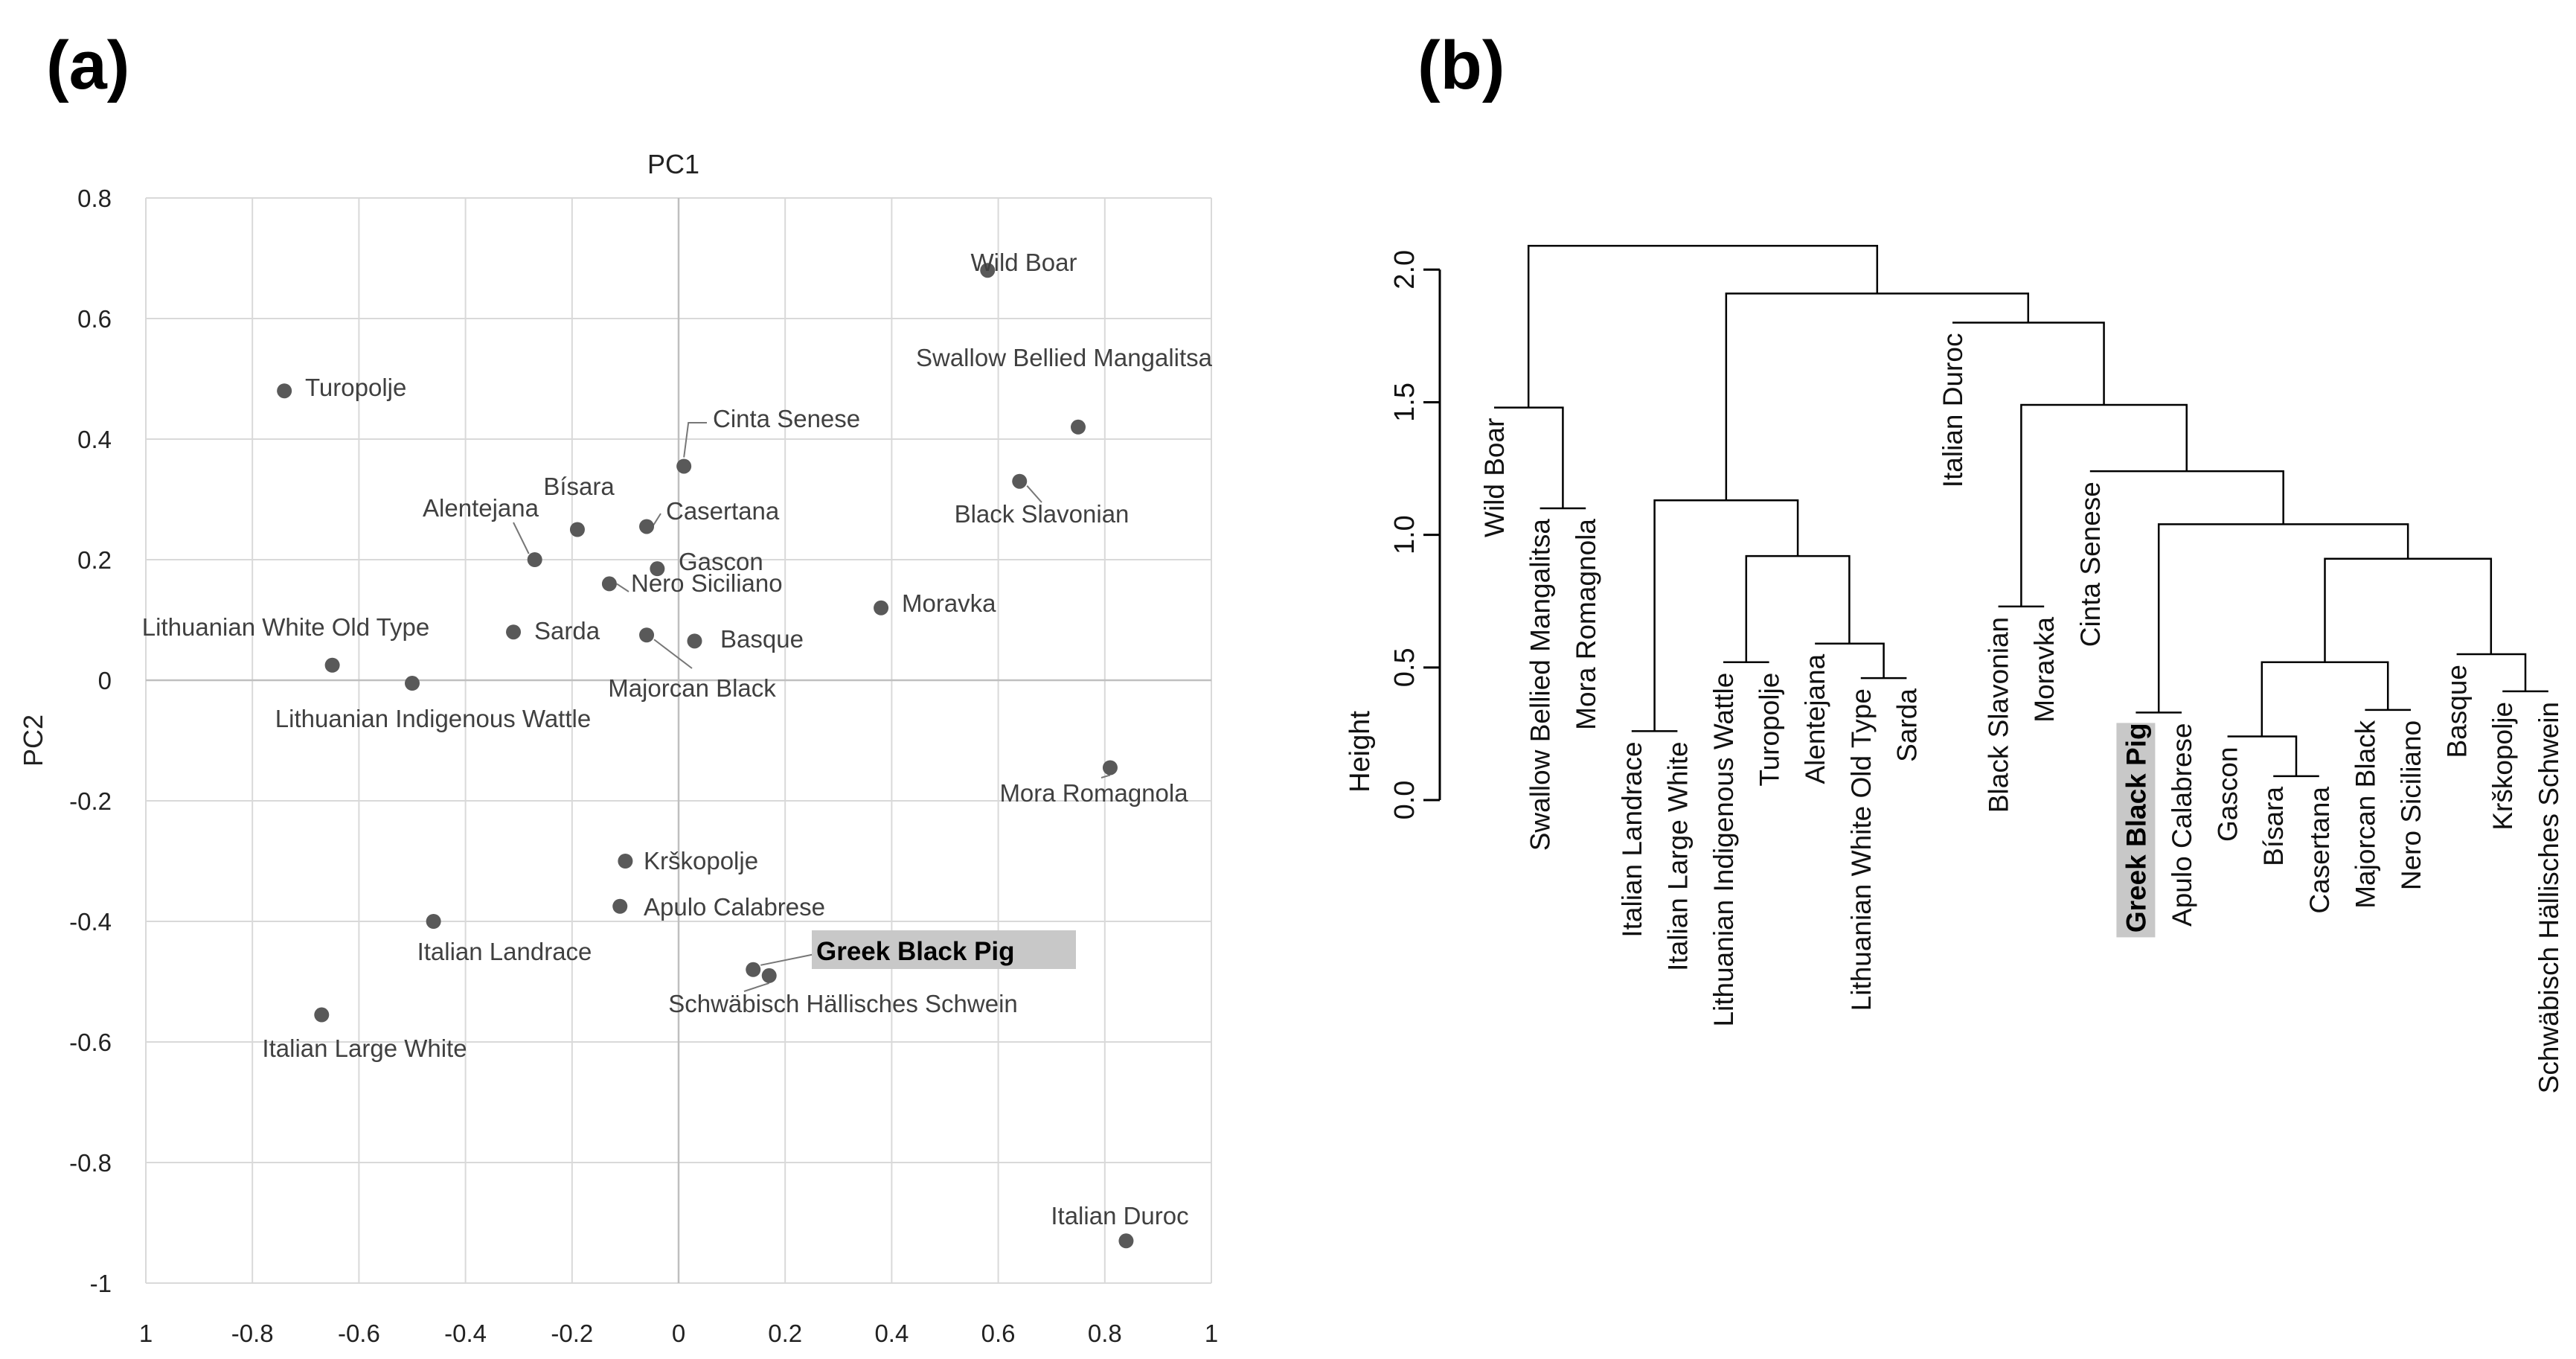  I want to click on x-tick-label: 1, so click(1212, 1333).